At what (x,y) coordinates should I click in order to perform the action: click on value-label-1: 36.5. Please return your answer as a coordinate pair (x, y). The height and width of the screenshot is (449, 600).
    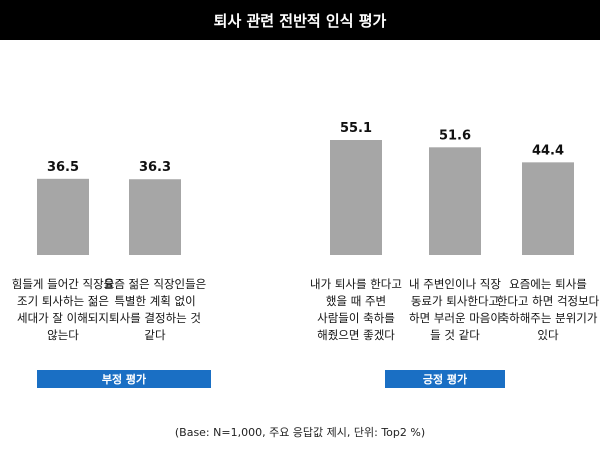
    Looking at the image, I should click on (63, 167).